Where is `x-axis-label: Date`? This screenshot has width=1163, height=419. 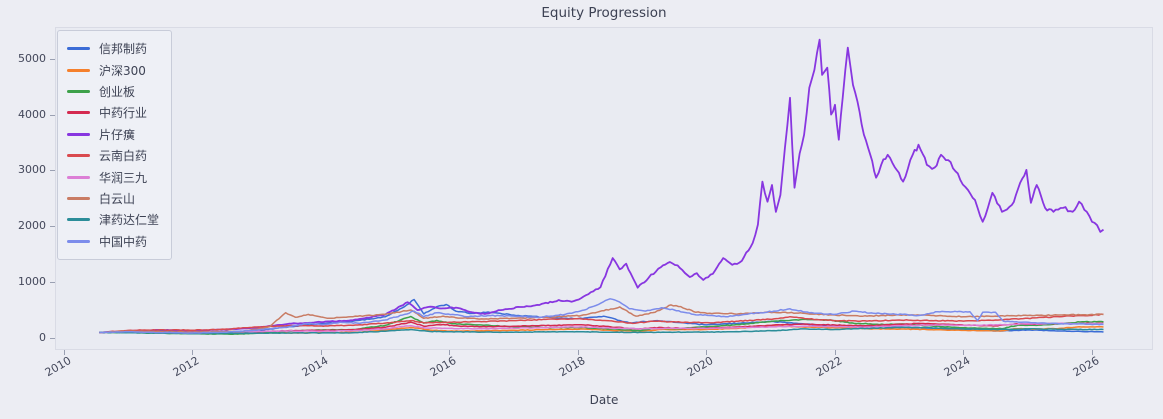 x-axis-label: Date is located at coordinates (604, 400).